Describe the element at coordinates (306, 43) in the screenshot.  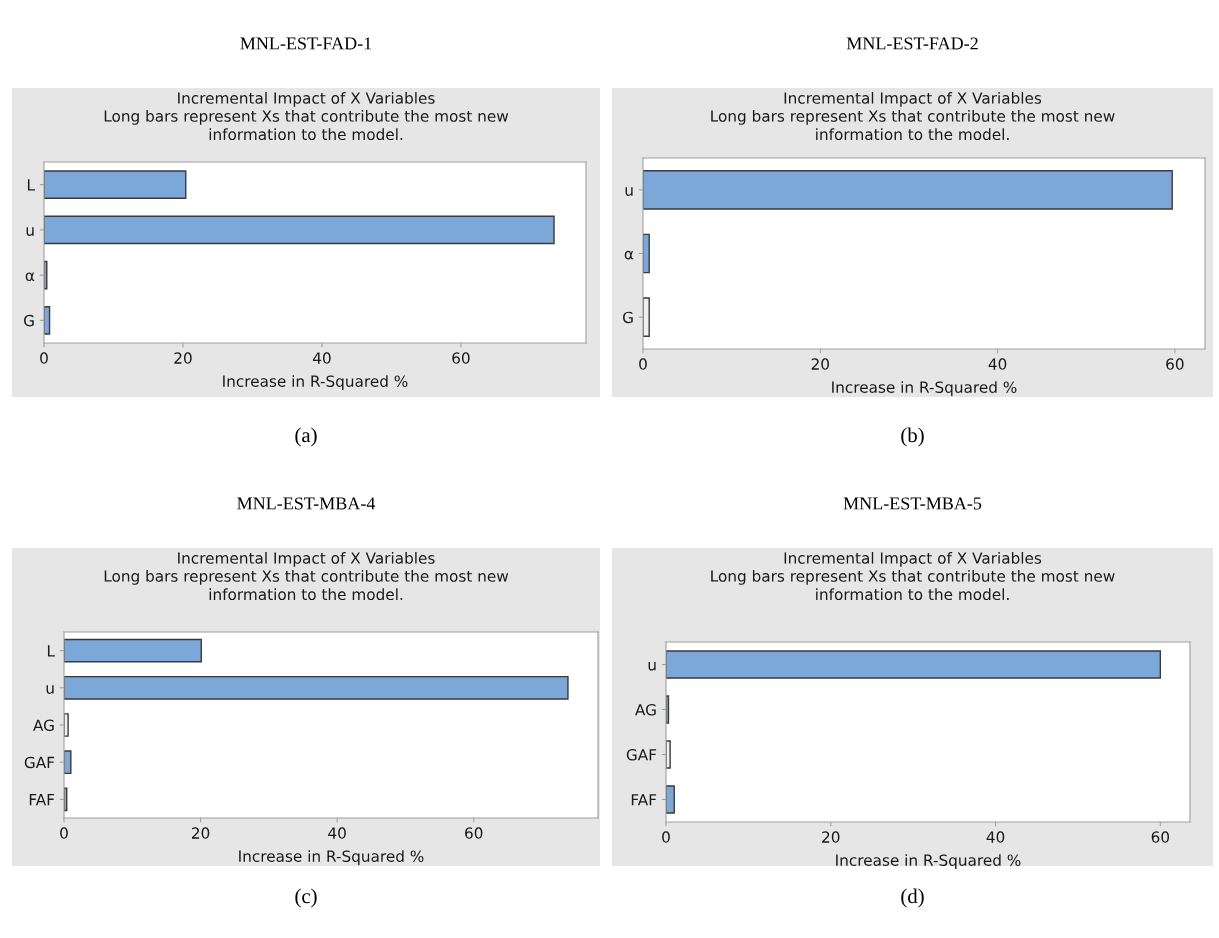
I see `text: MNL-EST-FAD-1` at that location.